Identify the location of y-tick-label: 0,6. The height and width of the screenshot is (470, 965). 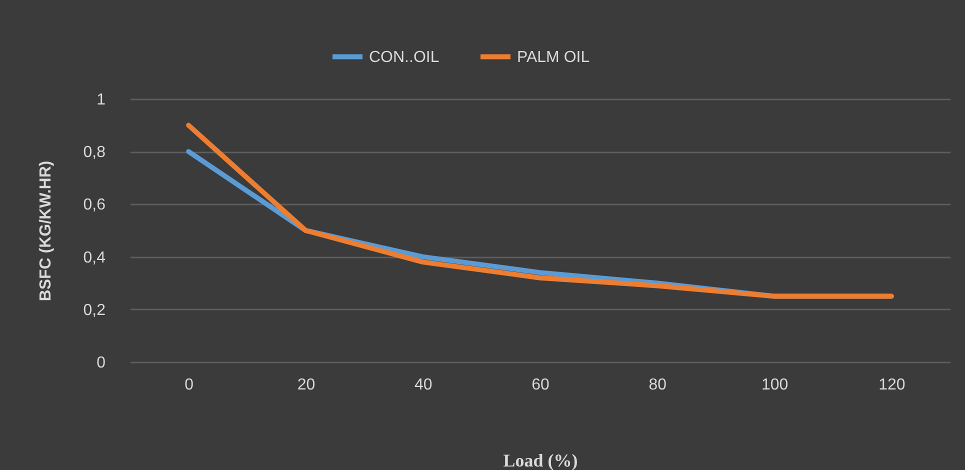
(94, 205).